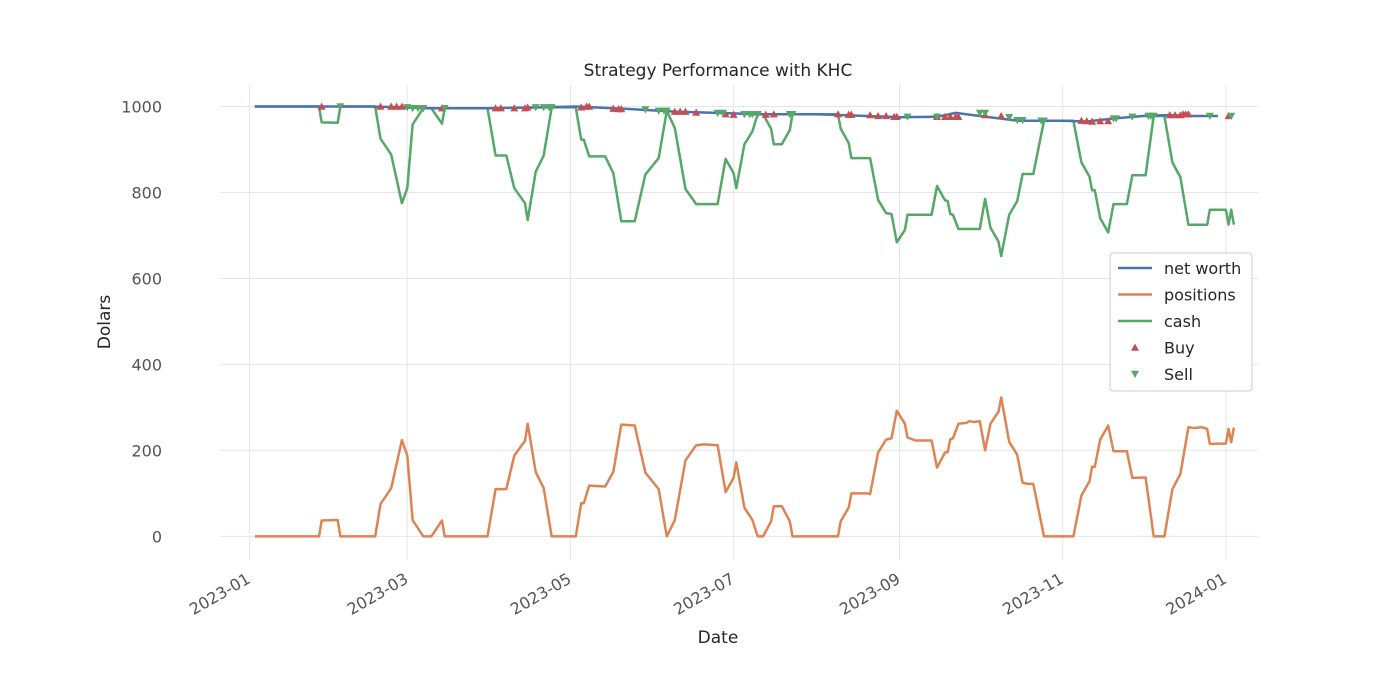 This screenshot has width=1400, height=700. Describe the element at coordinates (141, 106) in the screenshot. I see `y-tick-label: 1000` at that location.